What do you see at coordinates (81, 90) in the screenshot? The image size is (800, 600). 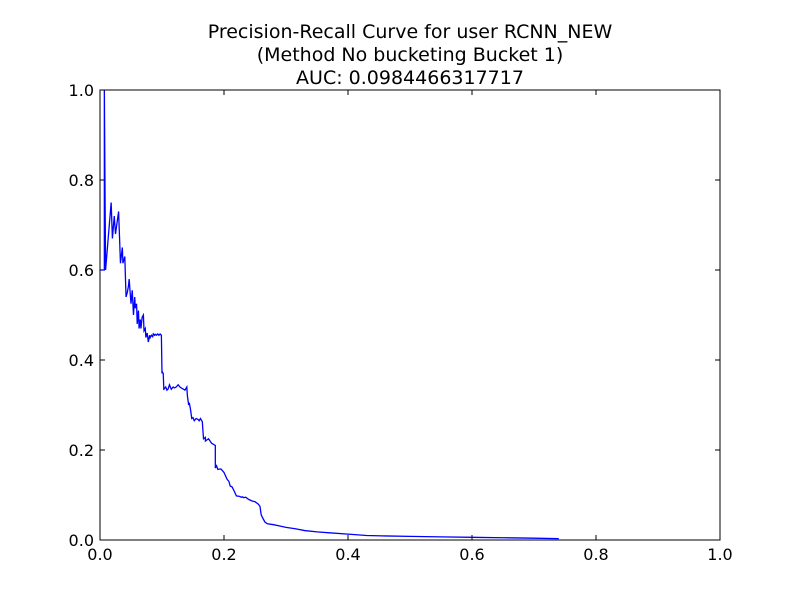 I see `y-tick-label: 1.0` at bounding box center [81, 90].